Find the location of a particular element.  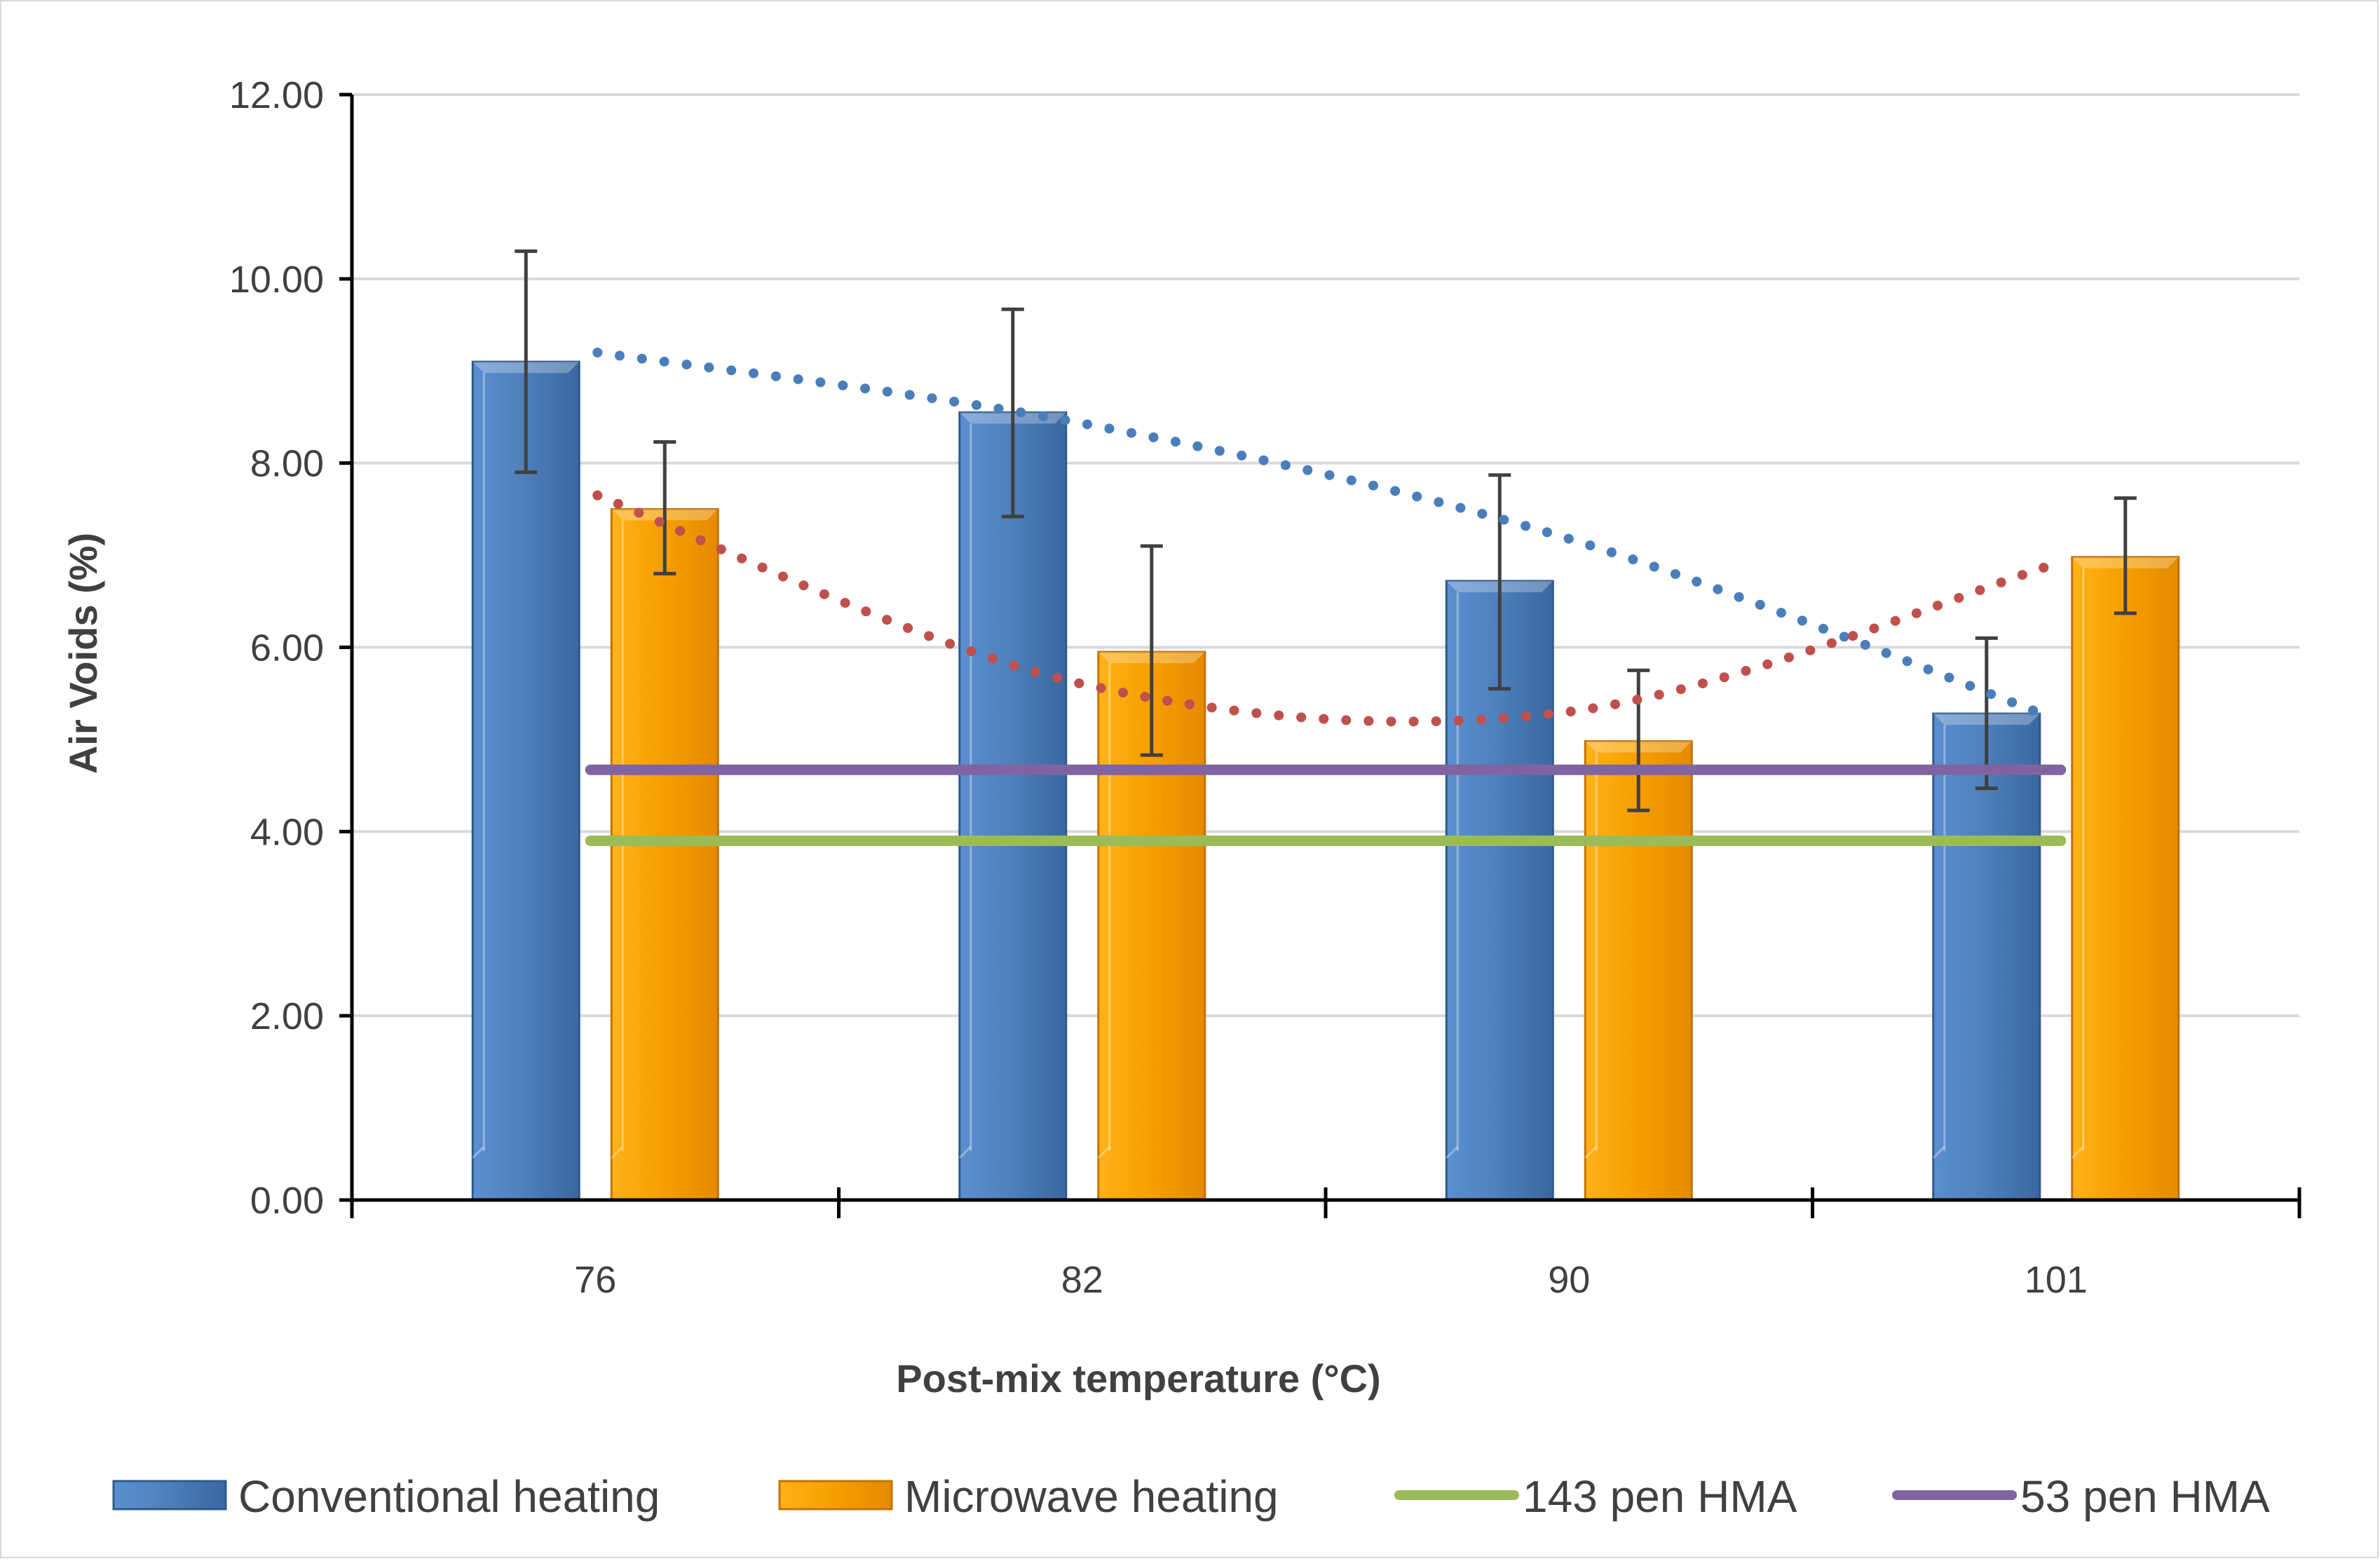

y-tick-label: 6.00 is located at coordinates (287, 648).